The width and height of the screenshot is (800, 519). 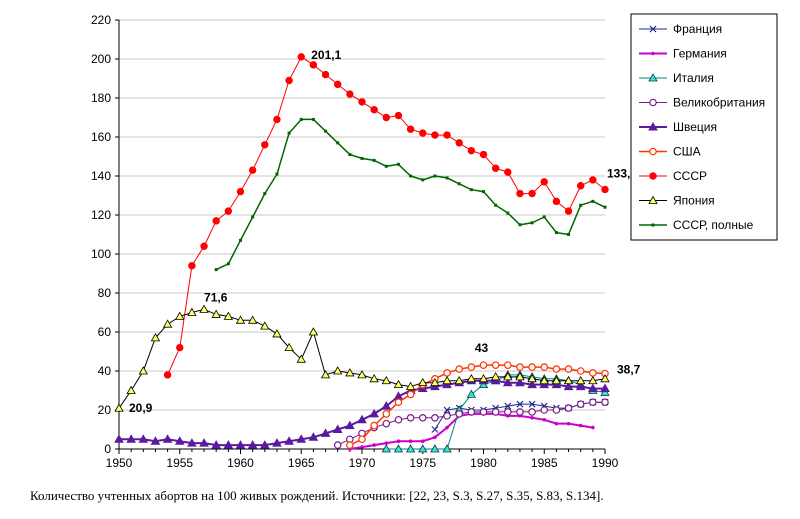 What do you see at coordinates (702, 103) in the screenshot?
I see `legend-entry: Великобритания` at bounding box center [702, 103].